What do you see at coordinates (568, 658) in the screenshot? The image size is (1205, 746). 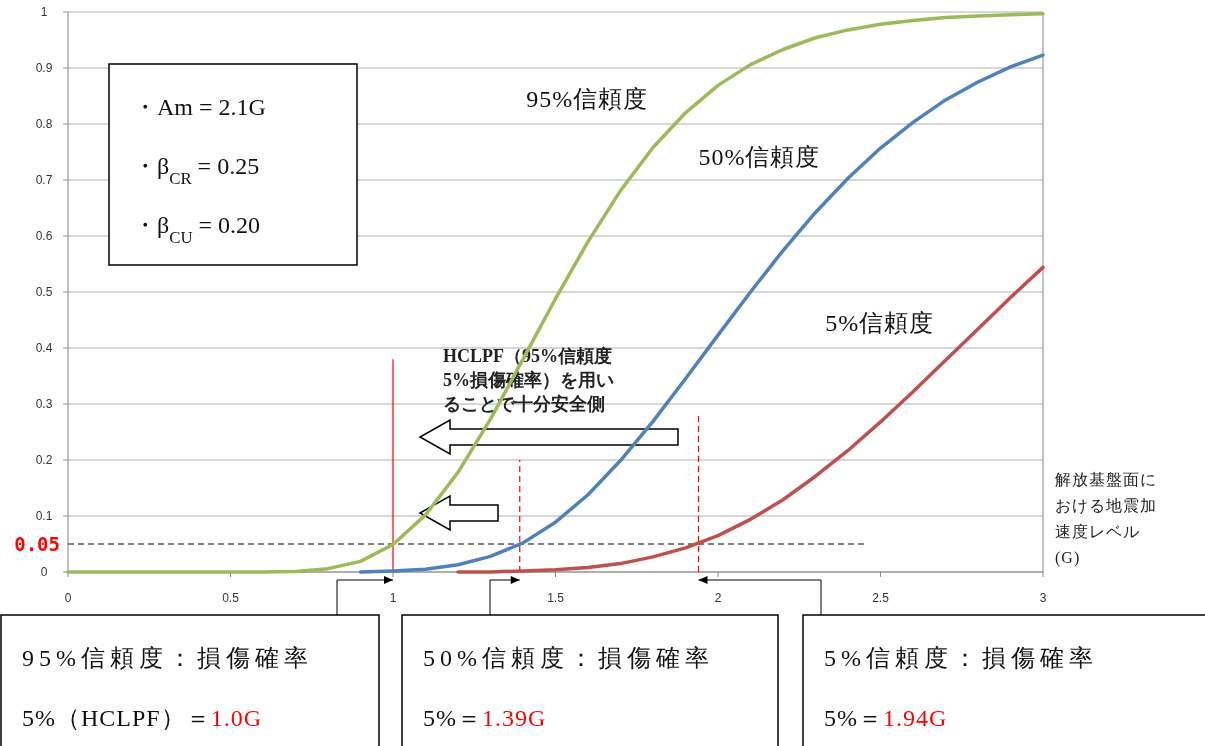 I see `text: 50%信頼度：損傷確率` at bounding box center [568, 658].